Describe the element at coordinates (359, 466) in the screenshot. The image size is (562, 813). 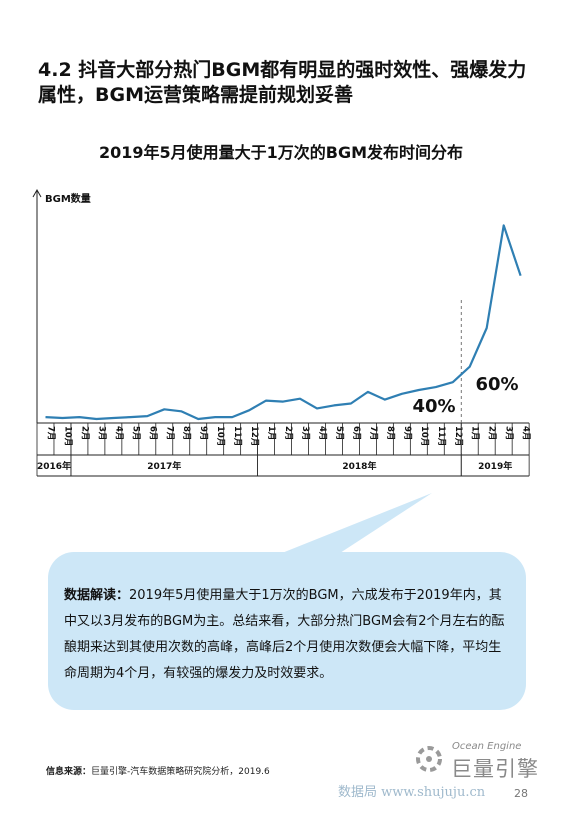
I see `year-label: 2018年` at that location.